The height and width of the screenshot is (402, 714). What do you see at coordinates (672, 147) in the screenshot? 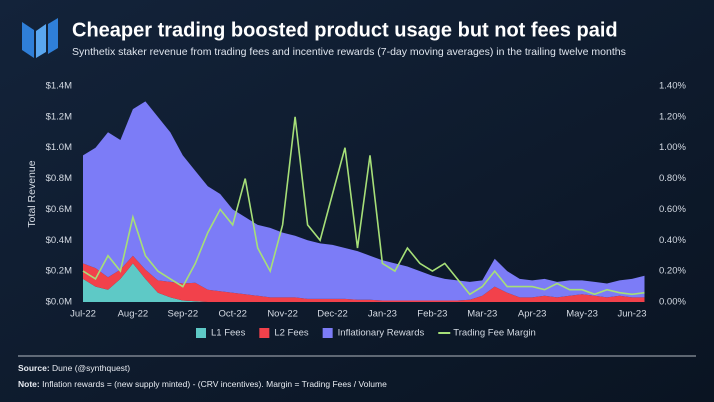
I see `y2-tick-label: 1.00%` at bounding box center [672, 147].